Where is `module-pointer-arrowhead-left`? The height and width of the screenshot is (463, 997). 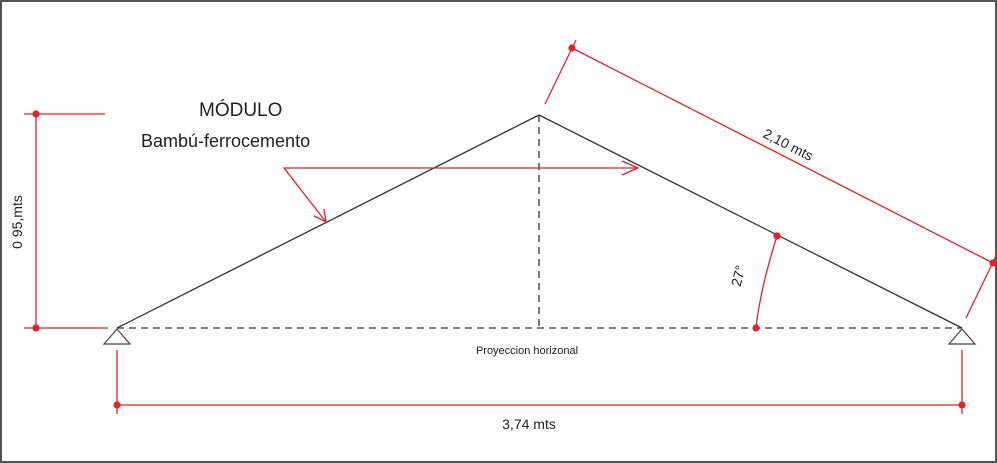 module-pointer-arrowhead-left is located at coordinates (320, 216).